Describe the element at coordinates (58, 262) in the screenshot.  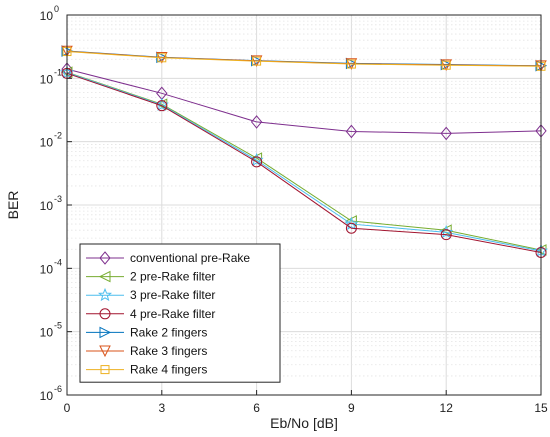
I see `y-tick-exponent: -4` at that location.